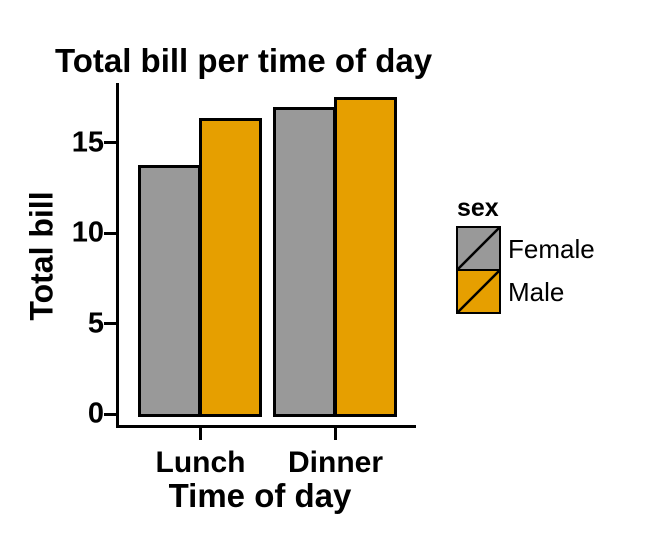 This screenshot has width=672, height=537. What do you see at coordinates (260, 495) in the screenshot?
I see `x-axis-title: Time of day` at bounding box center [260, 495].